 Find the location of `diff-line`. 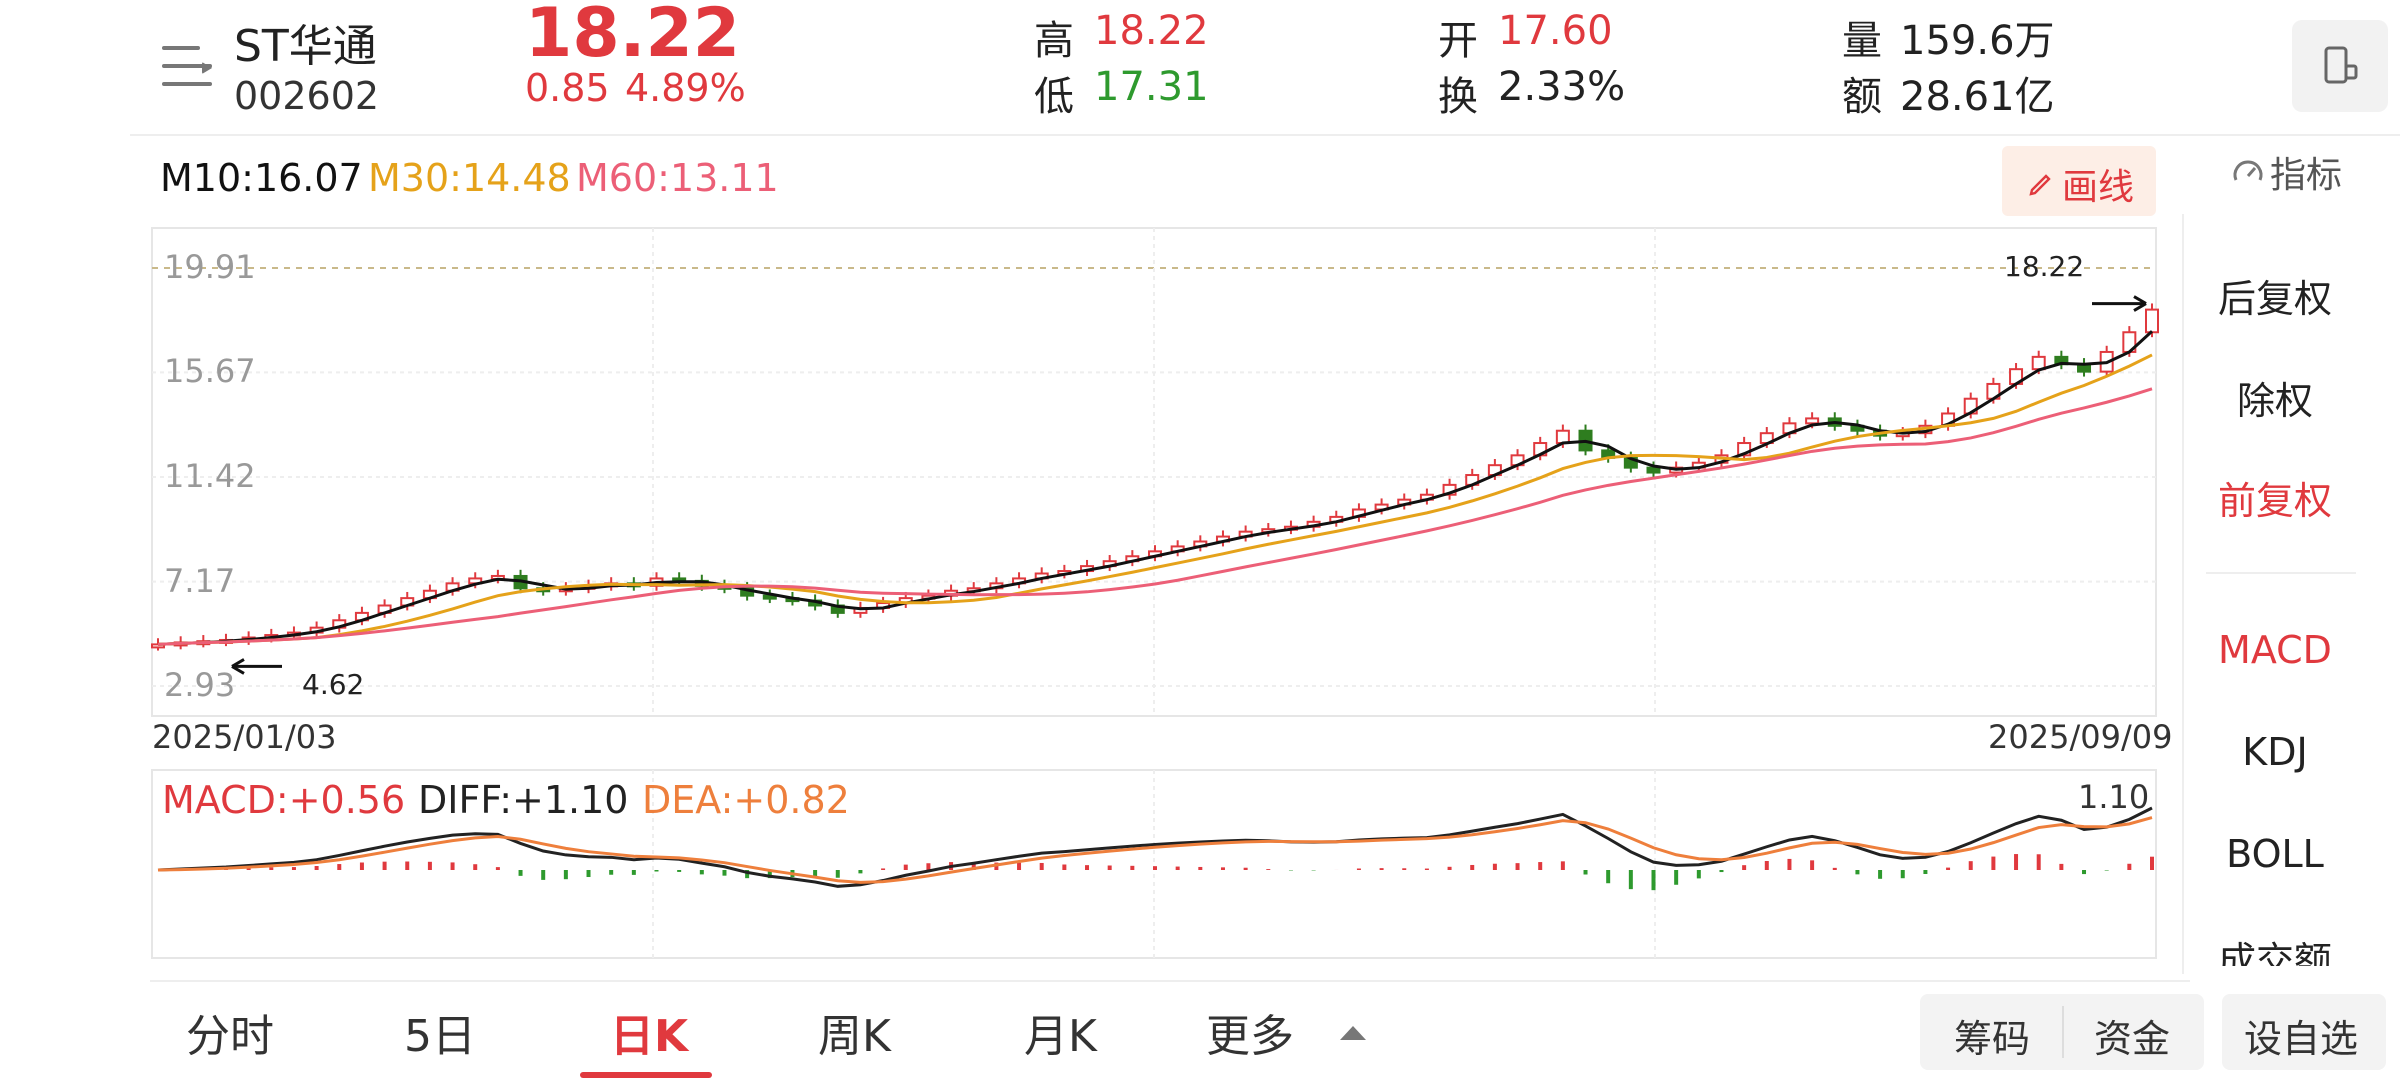

diff-line is located at coordinates (1155, 847).